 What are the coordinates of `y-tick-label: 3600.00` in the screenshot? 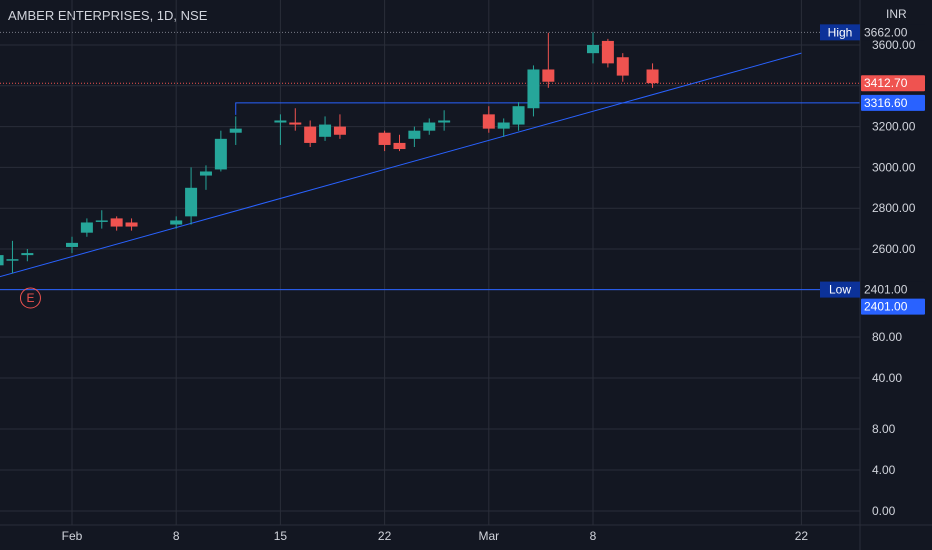 It's located at (894, 45).